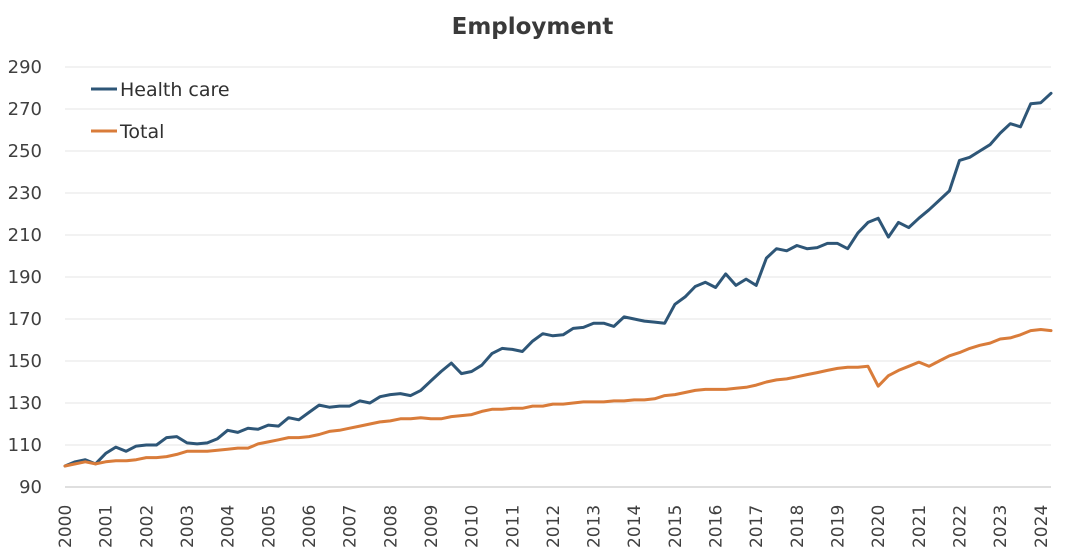 Image resolution: width=1065 pixels, height=556 pixels. What do you see at coordinates (25, 319) in the screenshot?
I see `y-tick-label: 170` at bounding box center [25, 319].